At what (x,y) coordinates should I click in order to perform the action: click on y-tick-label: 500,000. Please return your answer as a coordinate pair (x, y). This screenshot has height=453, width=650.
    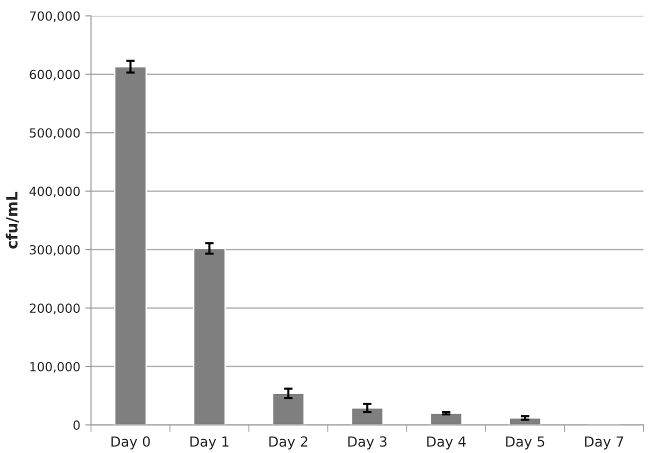
    Looking at the image, I should click on (55, 133).